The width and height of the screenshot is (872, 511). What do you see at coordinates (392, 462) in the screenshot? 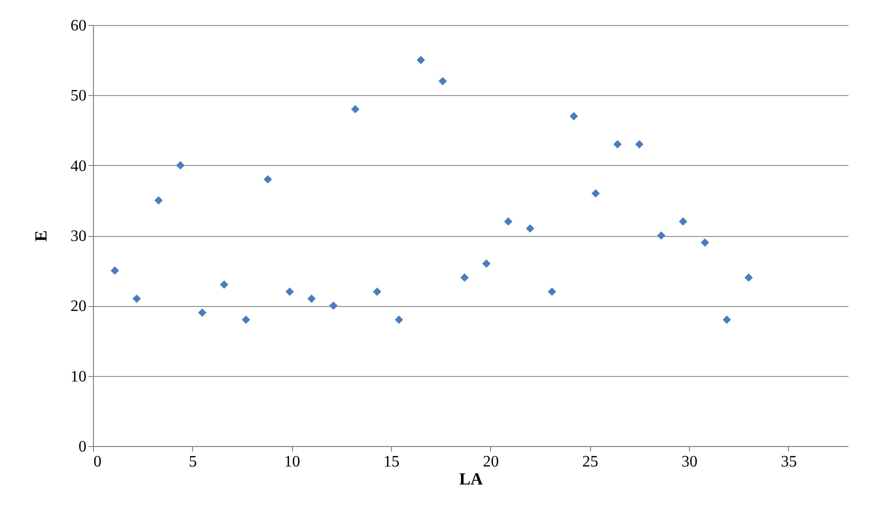
I see `x-tick-label: 15` at bounding box center [392, 462].